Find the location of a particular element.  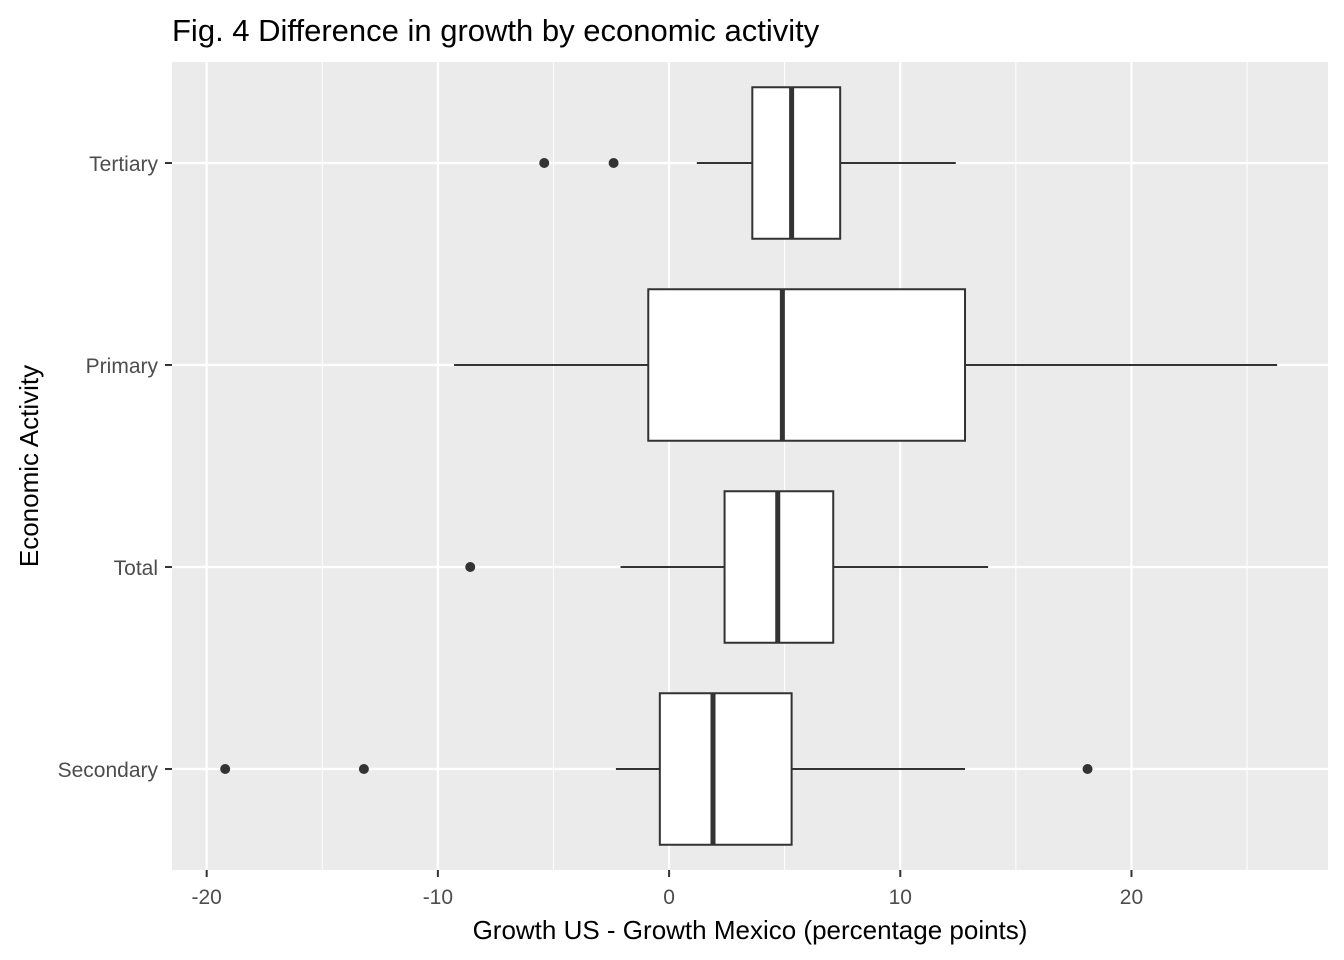

boxplot-secondary is located at coordinates (656, 769).